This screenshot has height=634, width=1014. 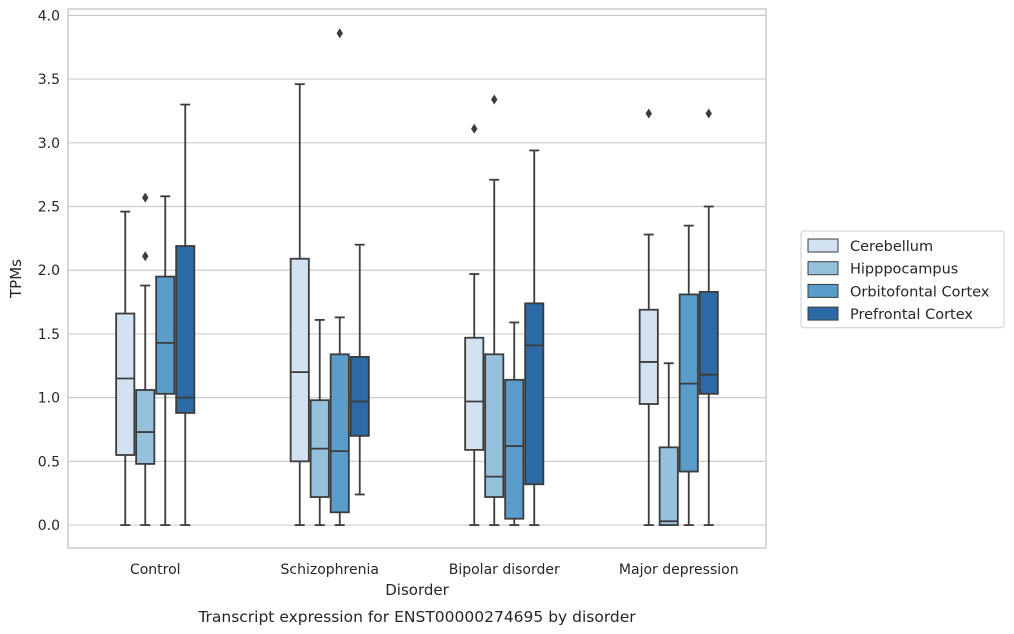 What do you see at coordinates (49, 80) in the screenshot?
I see `y-tick-label: 3.5` at bounding box center [49, 80].